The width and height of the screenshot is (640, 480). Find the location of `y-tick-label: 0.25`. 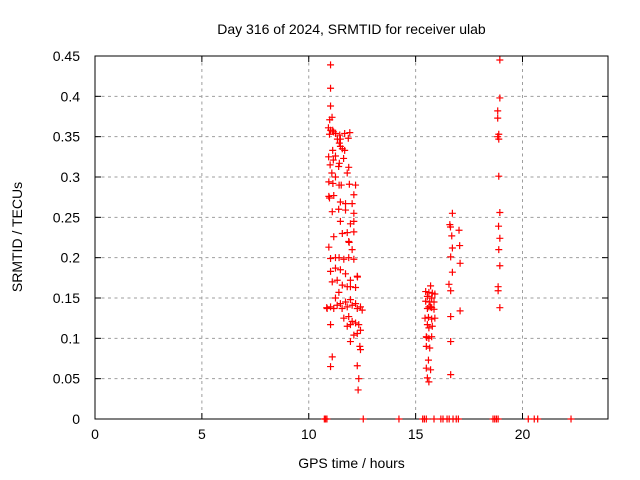

y-tick-label: 0.25 is located at coordinates (66, 217).